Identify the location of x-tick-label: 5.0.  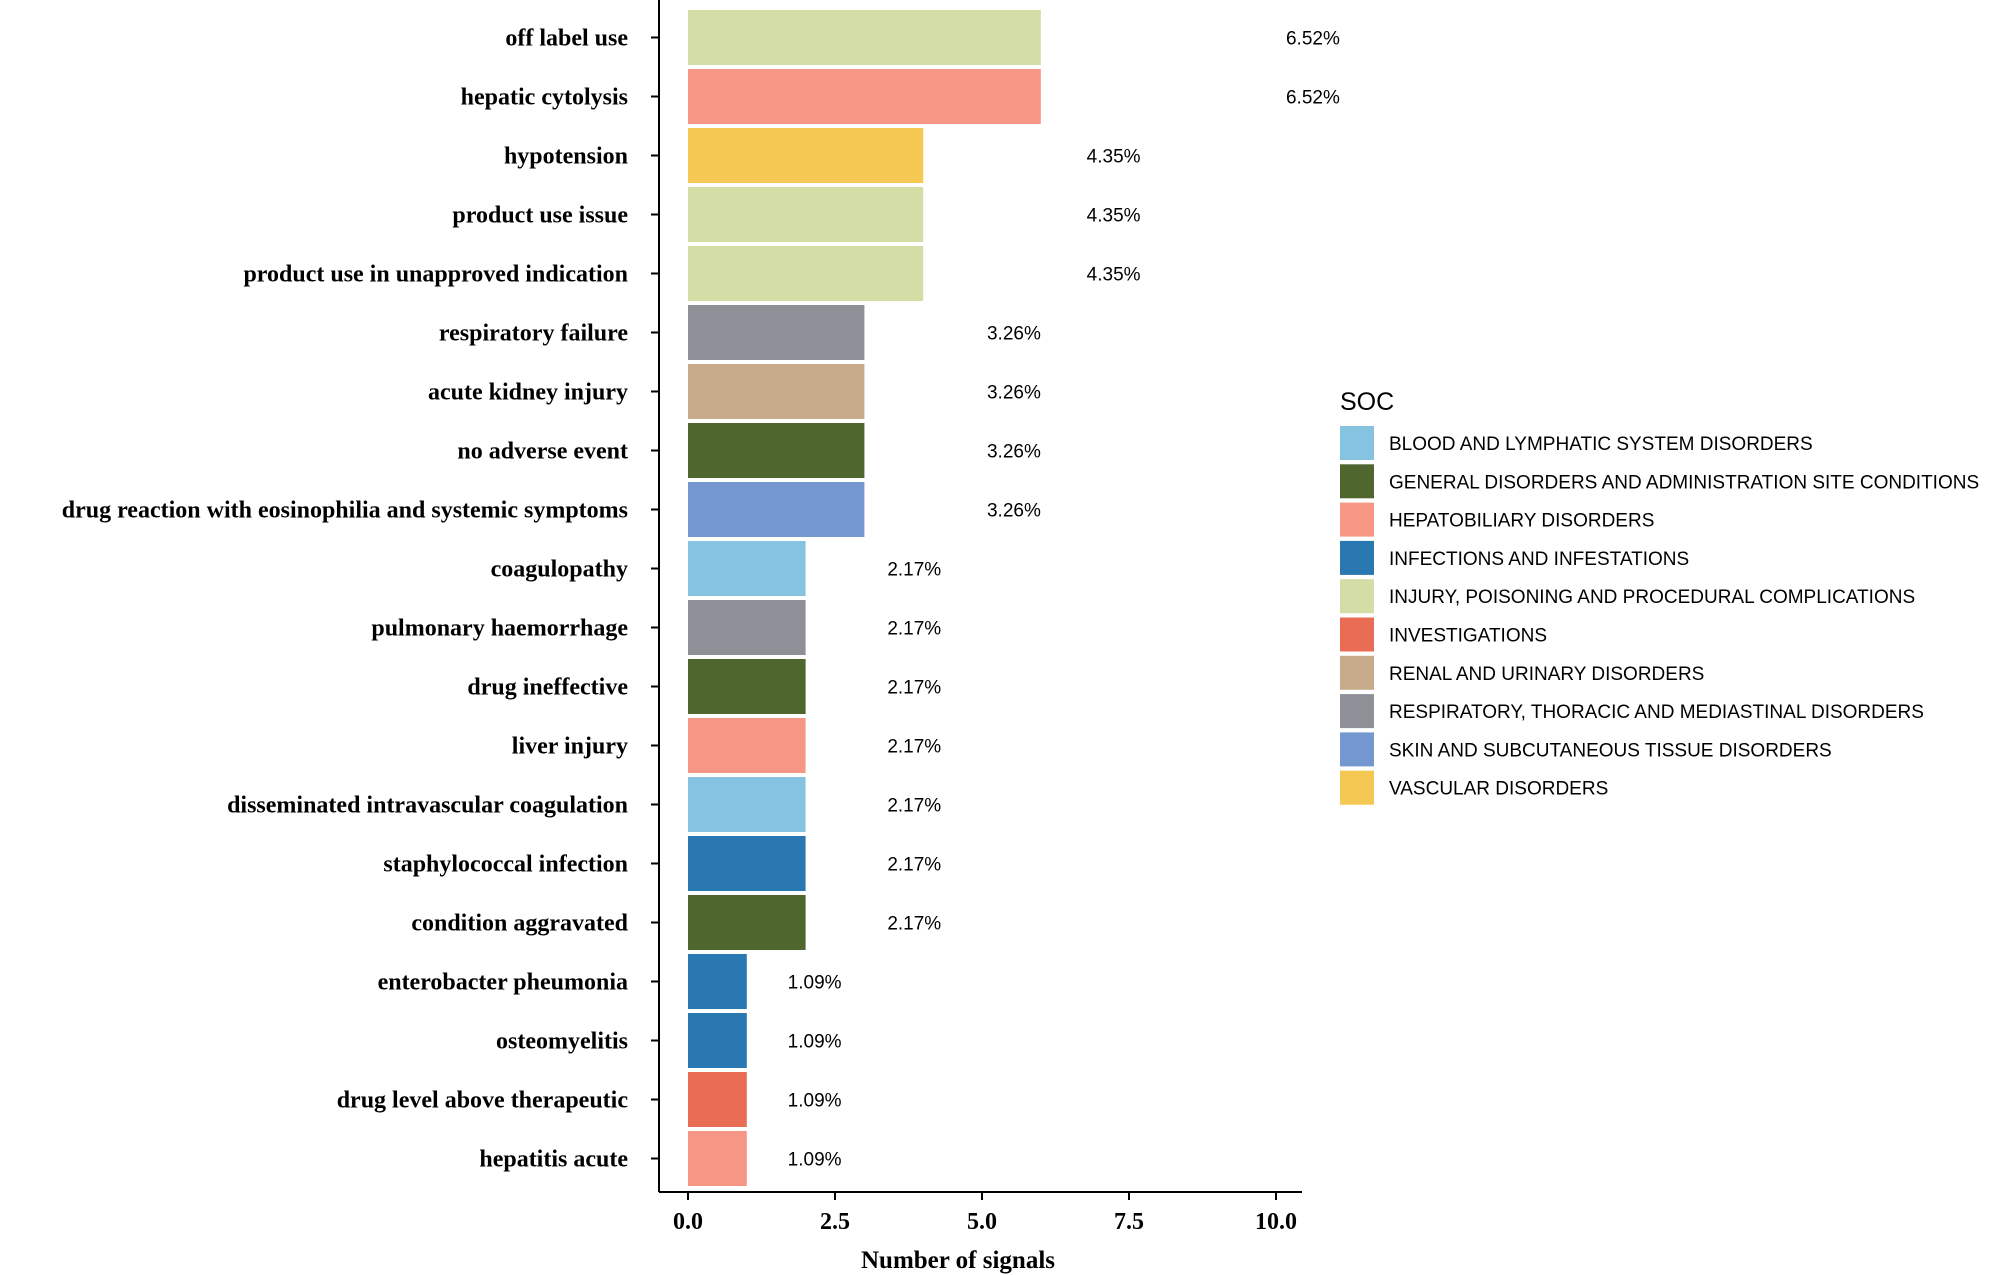
(982, 1222).